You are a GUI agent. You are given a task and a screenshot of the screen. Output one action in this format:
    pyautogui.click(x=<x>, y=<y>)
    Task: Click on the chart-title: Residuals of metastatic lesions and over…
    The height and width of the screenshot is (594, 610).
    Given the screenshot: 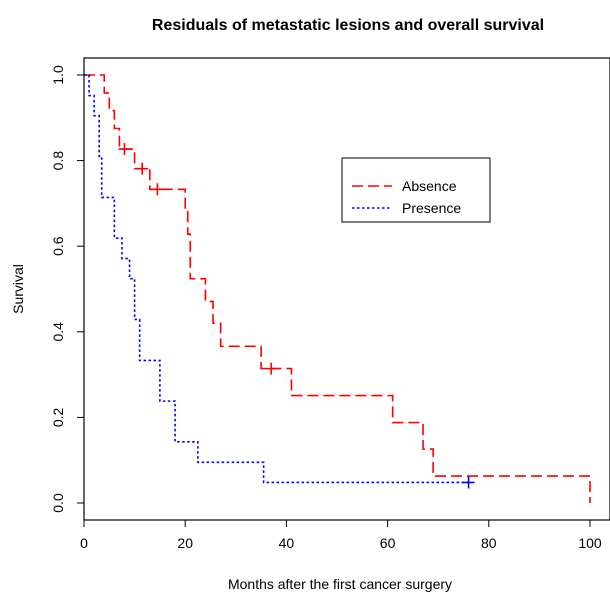 What is the action you would take?
    pyautogui.click(x=348, y=25)
    